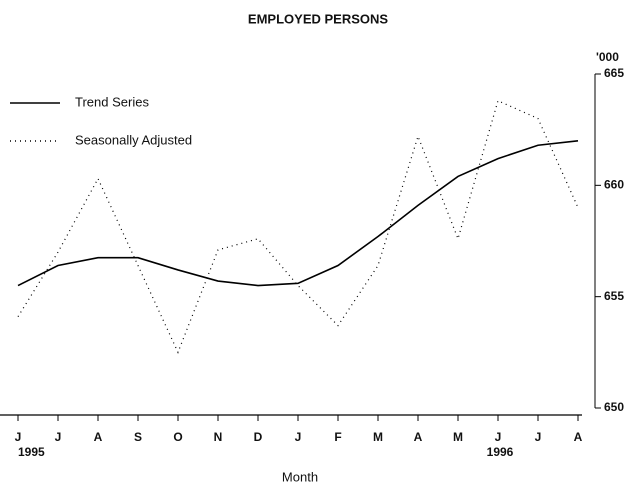 This screenshot has width=637, height=487. Describe the element at coordinates (300, 476) in the screenshot. I see `x-axis-label: Month` at that location.